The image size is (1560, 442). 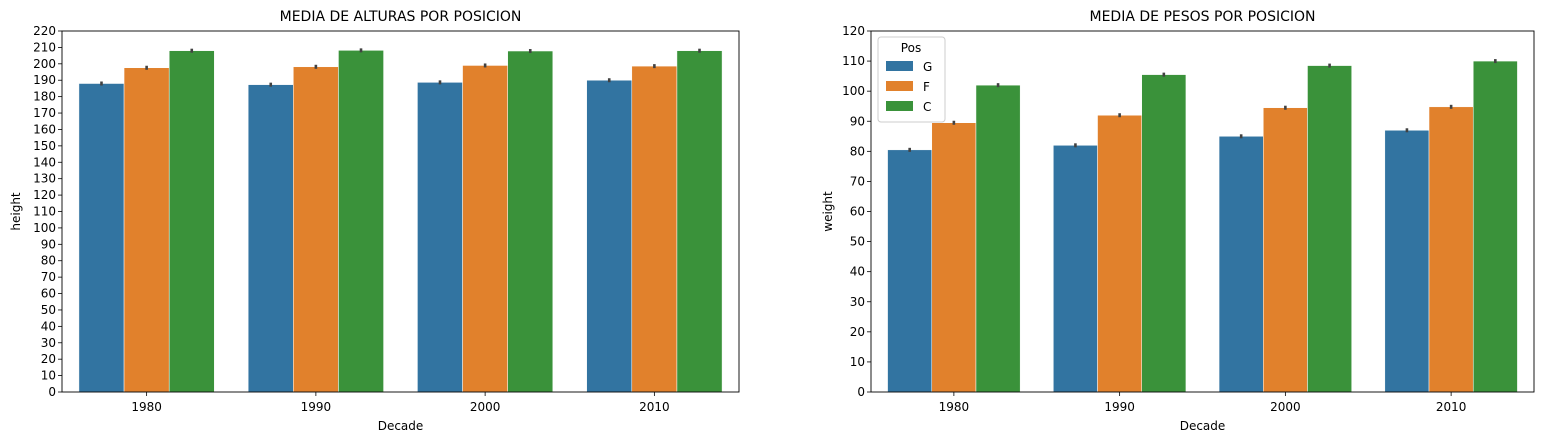 What do you see at coordinates (926, 87) in the screenshot?
I see `legend-label-F: F` at bounding box center [926, 87].